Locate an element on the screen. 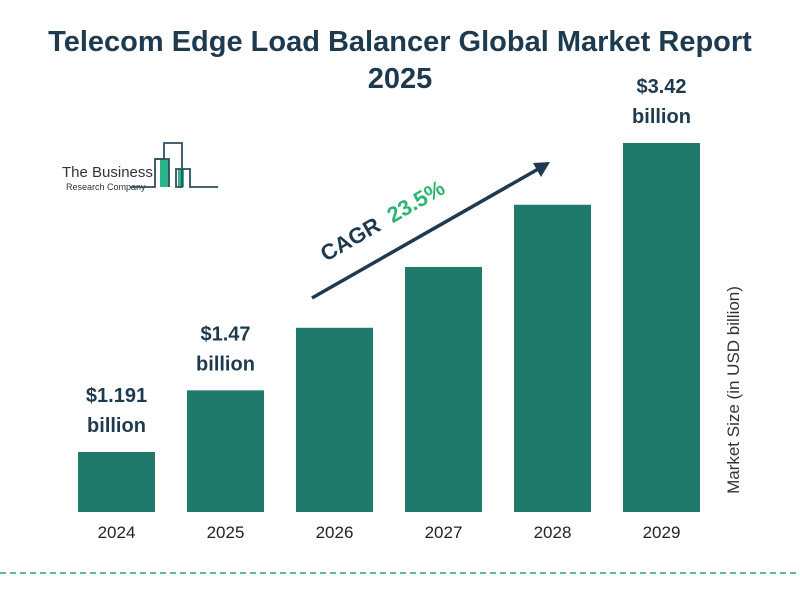  cagr-arrow-head is located at coordinates (541, 169).